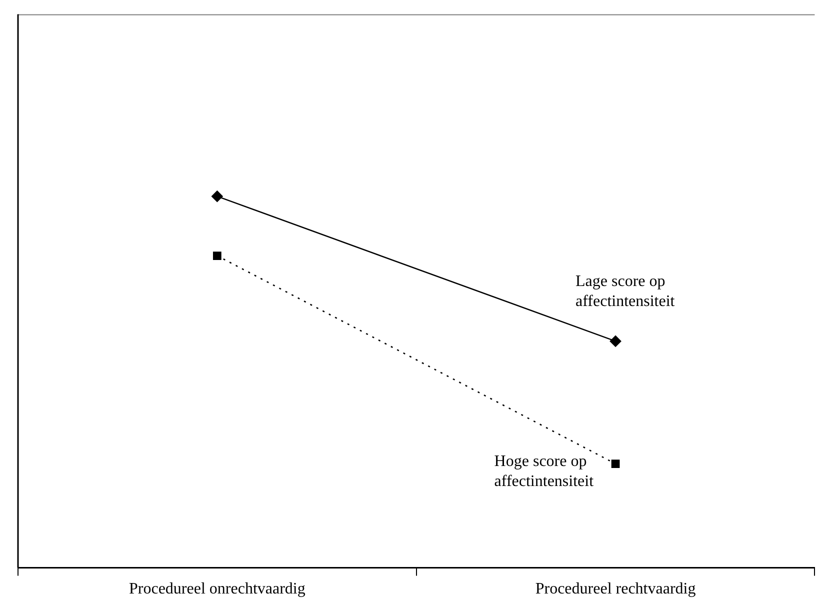  Describe the element at coordinates (615, 589) in the screenshot. I see `x-tick-label: Procedureel rechtvaardig` at that location.